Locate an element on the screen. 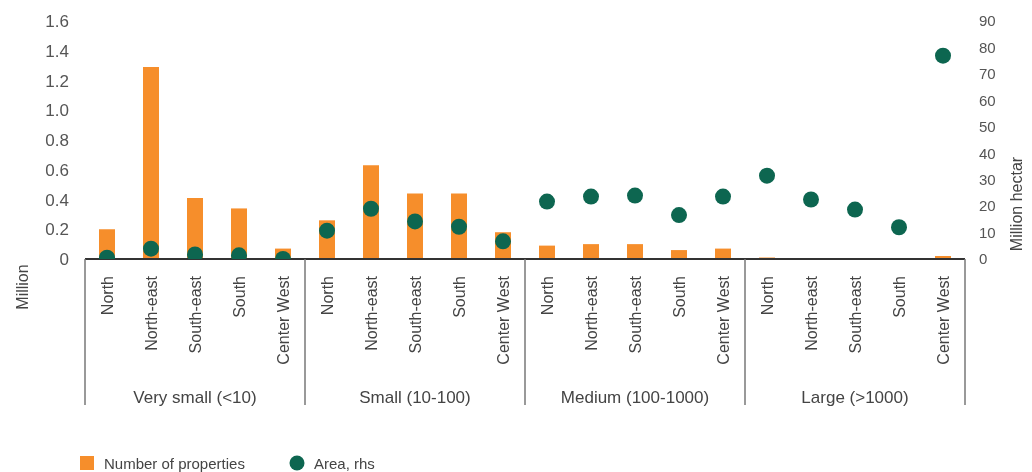 This screenshot has height=472, width=1032. y2-tick-label: 10 is located at coordinates (987, 232).